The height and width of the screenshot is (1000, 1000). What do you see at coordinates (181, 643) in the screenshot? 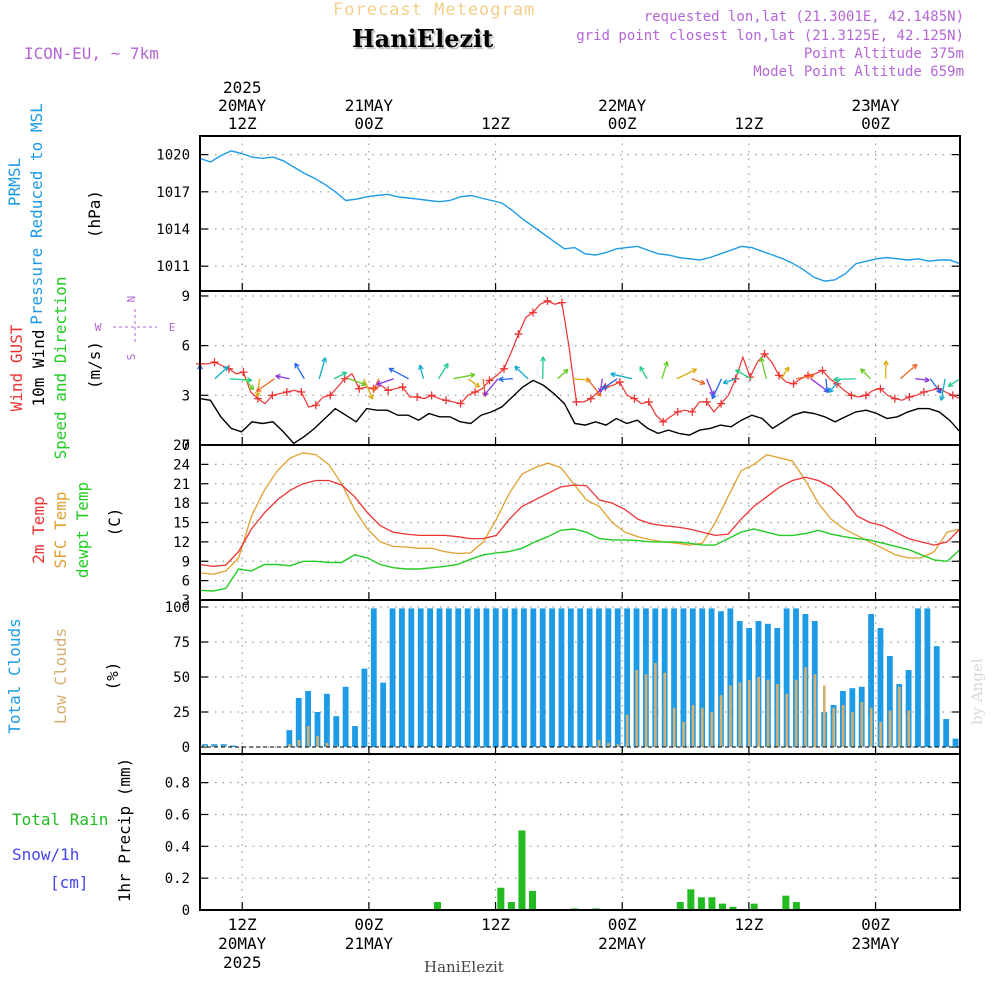
I see `y-tick-label: 75` at bounding box center [181, 643].